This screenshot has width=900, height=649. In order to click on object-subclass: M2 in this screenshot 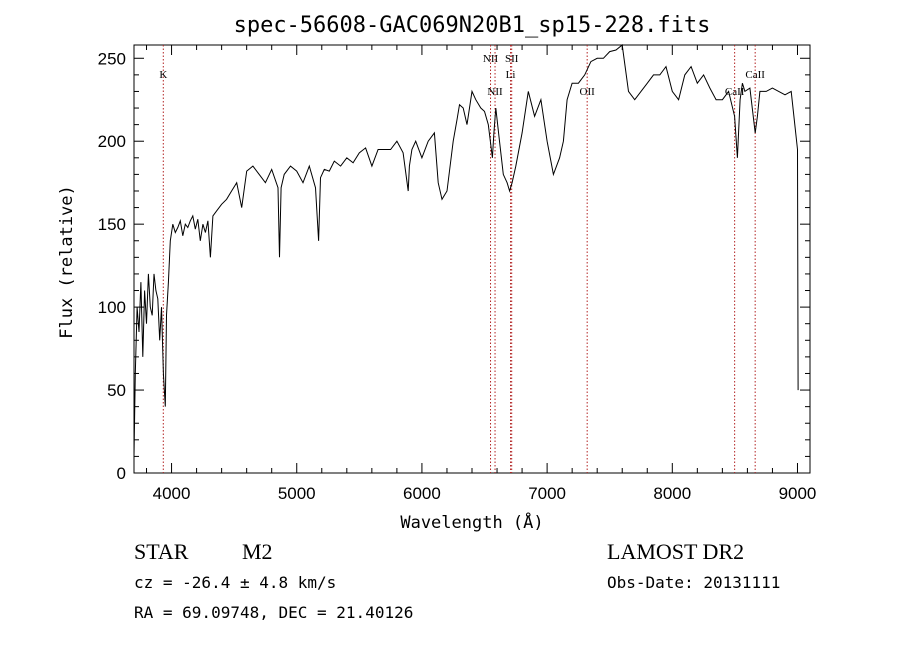, I will do `click(257, 551)`.